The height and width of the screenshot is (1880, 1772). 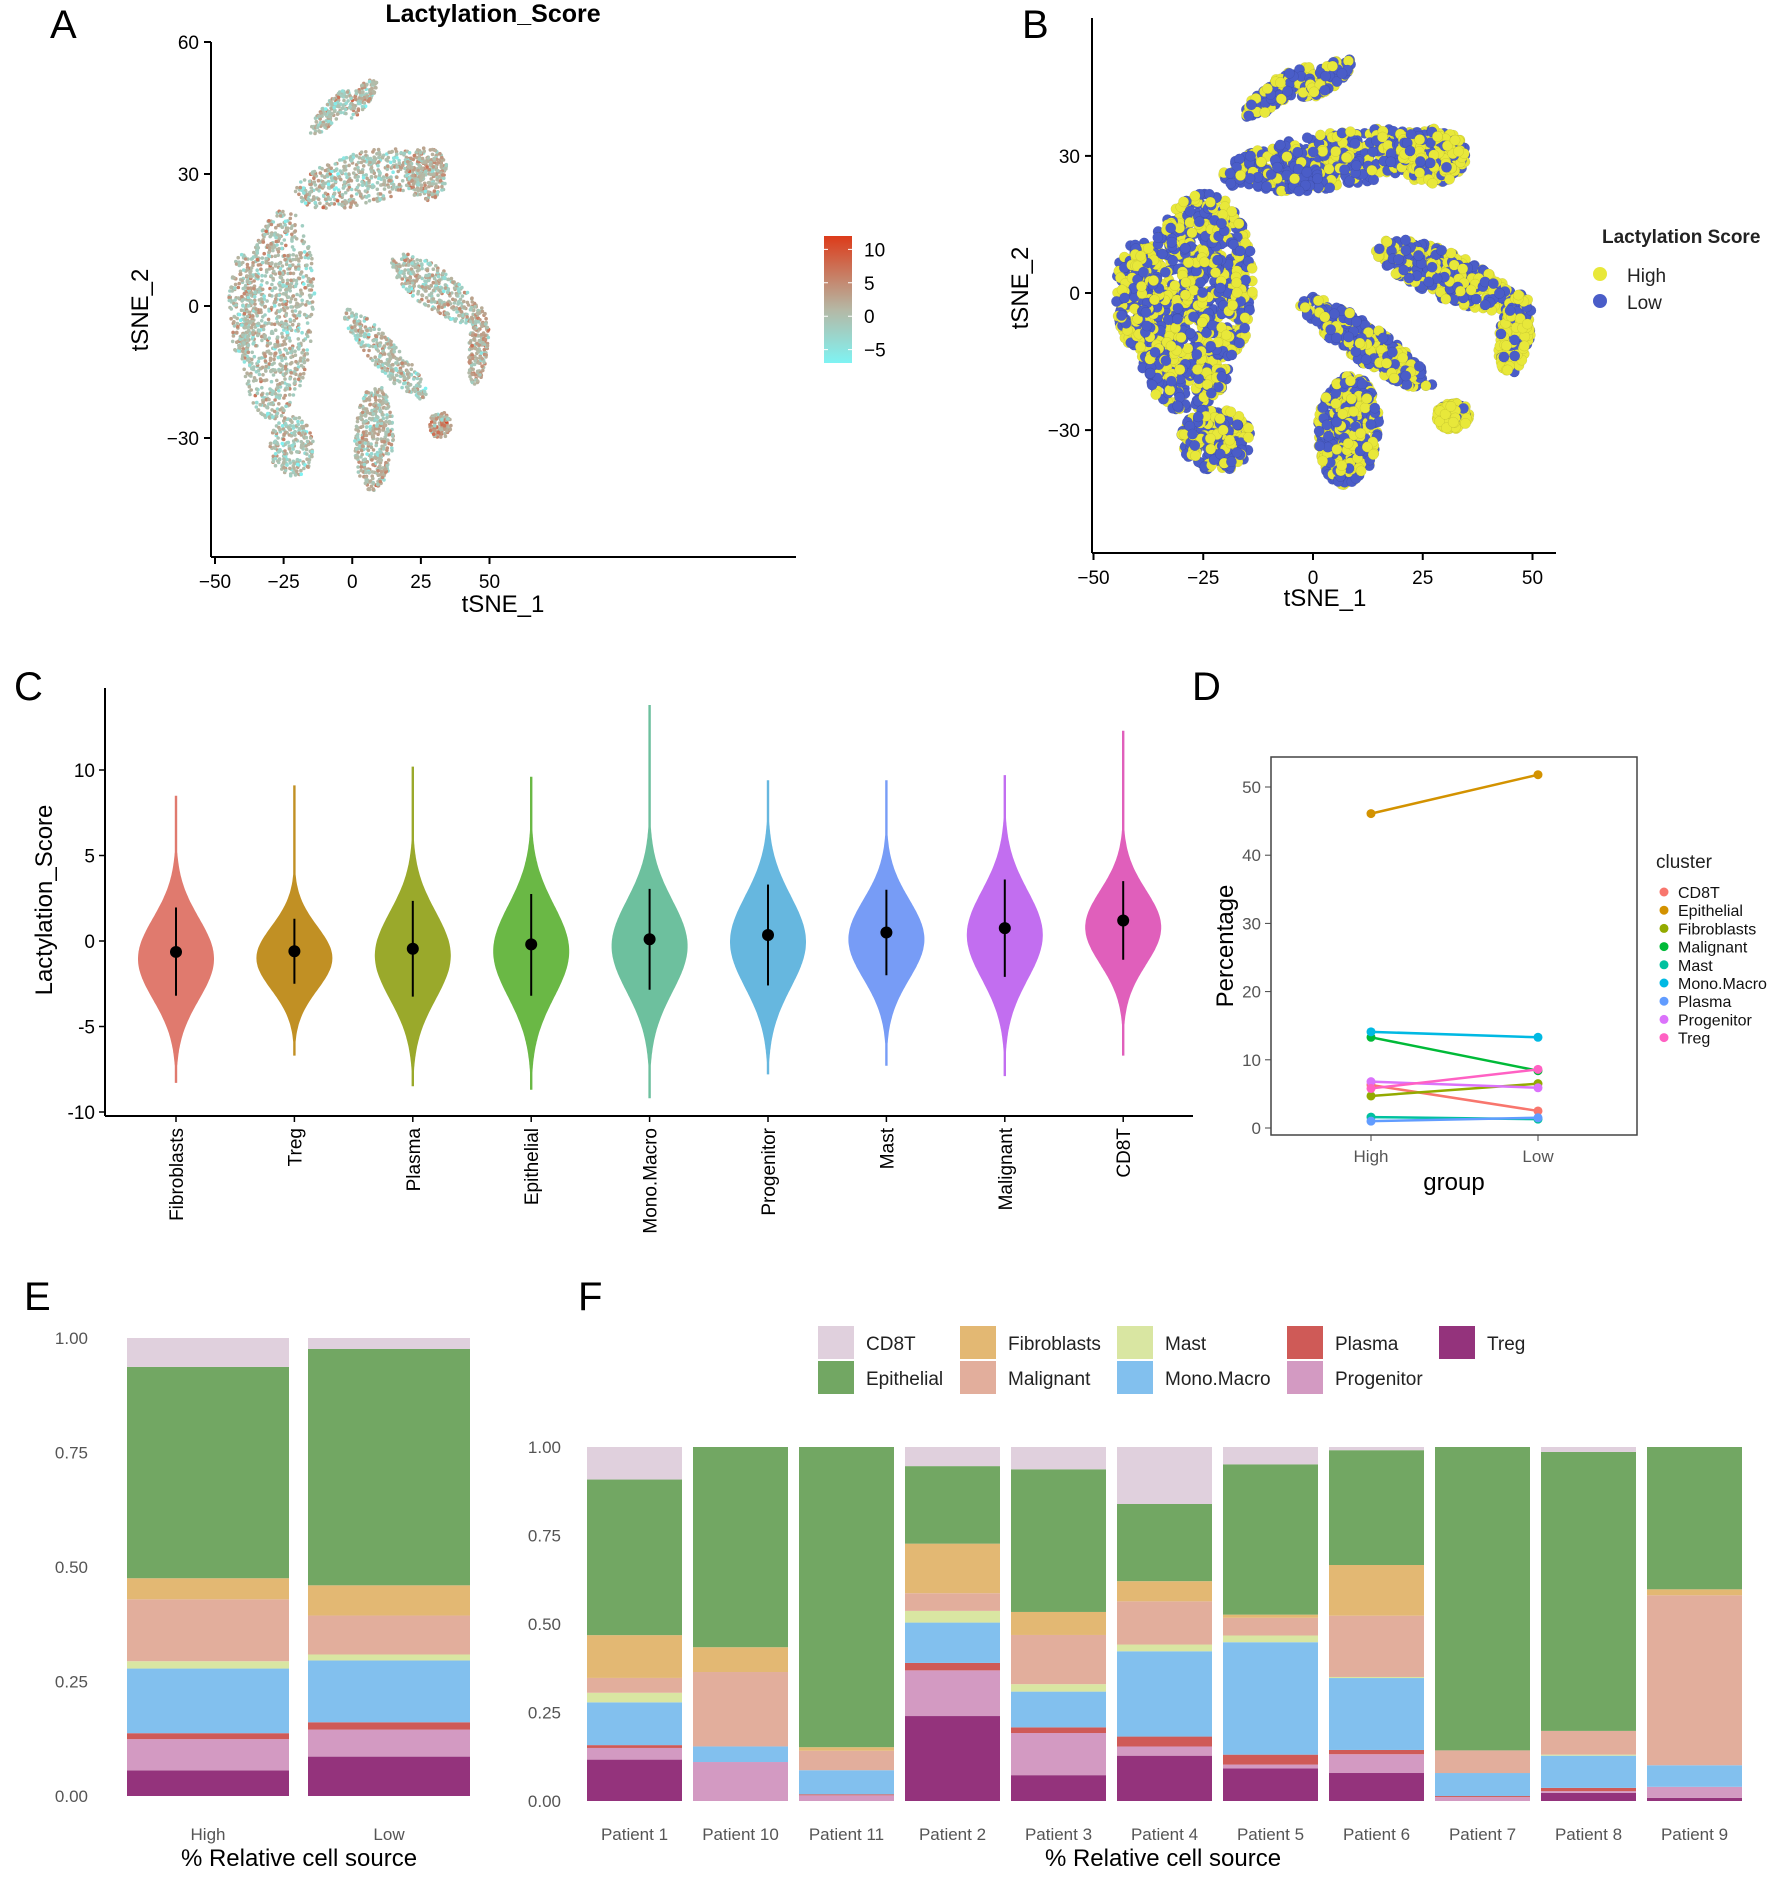 I want to click on y-tick-label: 30, so click(x=188, y=175).